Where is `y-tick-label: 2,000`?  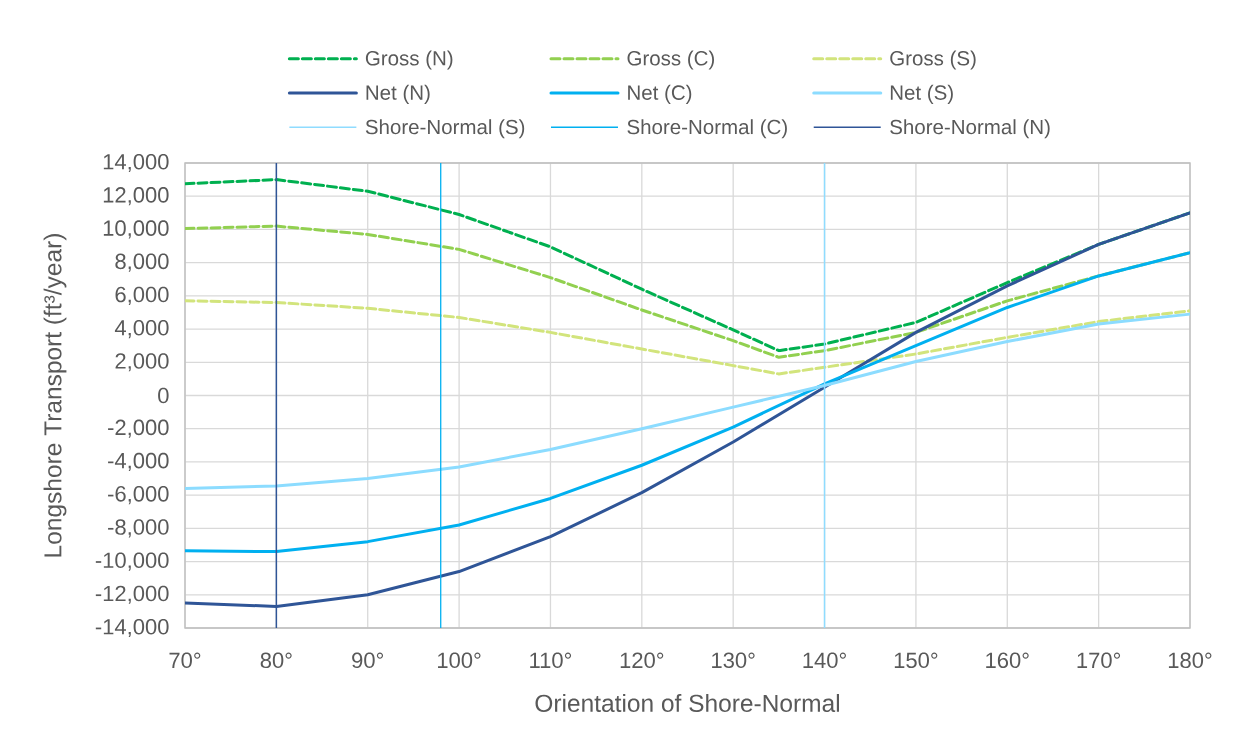
y-tick-label: 2,000 is located at coordinates (142, 362).